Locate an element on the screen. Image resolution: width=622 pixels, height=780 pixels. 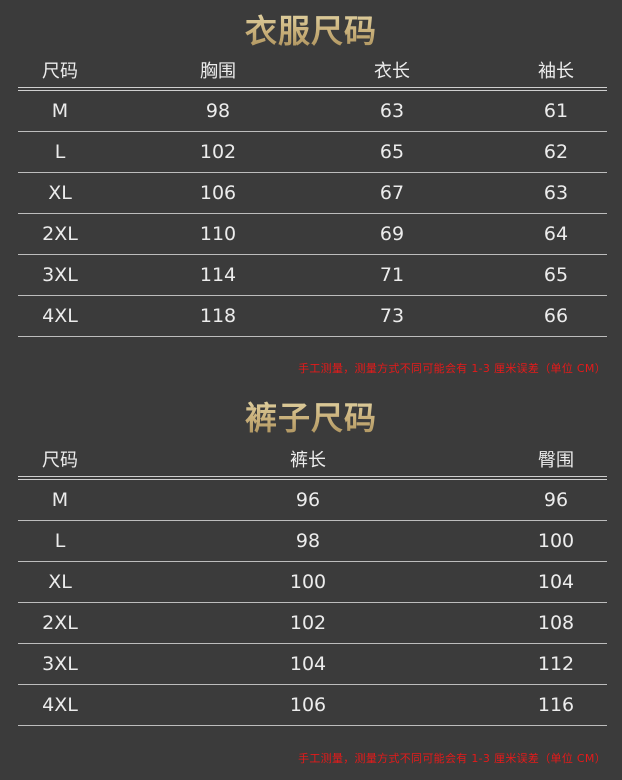
pants-size-title: 裤子尺码 is located at coordinates (311, 416).